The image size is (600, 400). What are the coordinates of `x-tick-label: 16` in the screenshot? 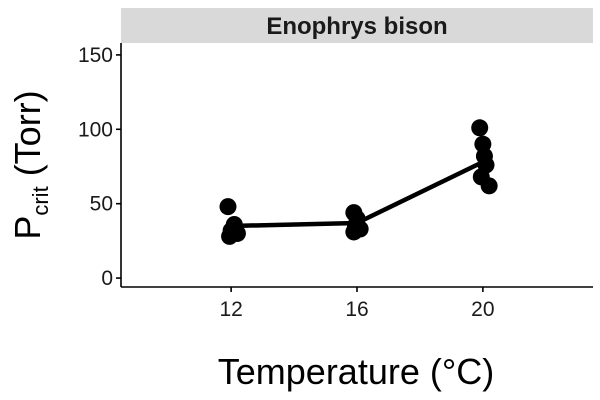 It's located at (356, 309).